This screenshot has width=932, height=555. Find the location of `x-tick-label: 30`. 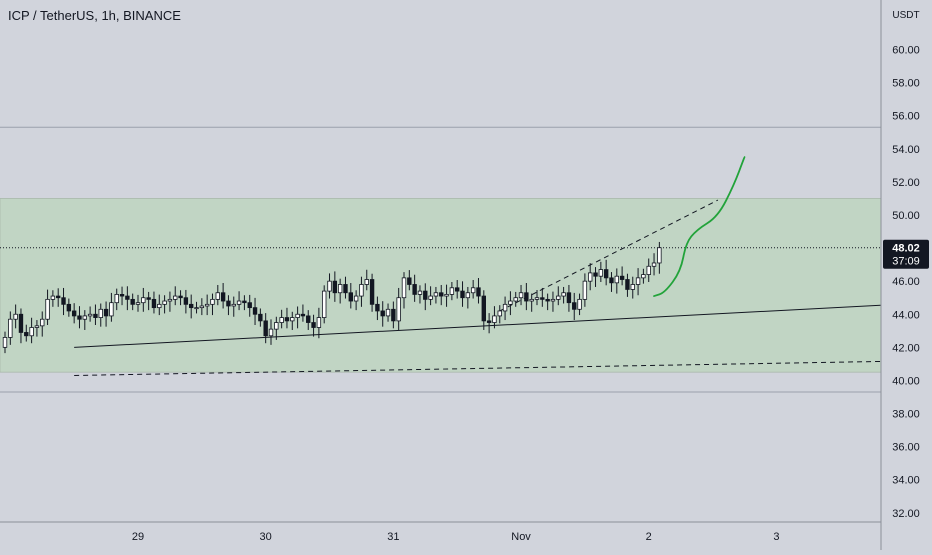

x-tick-label: 30 is located at coordinates (266, 537).